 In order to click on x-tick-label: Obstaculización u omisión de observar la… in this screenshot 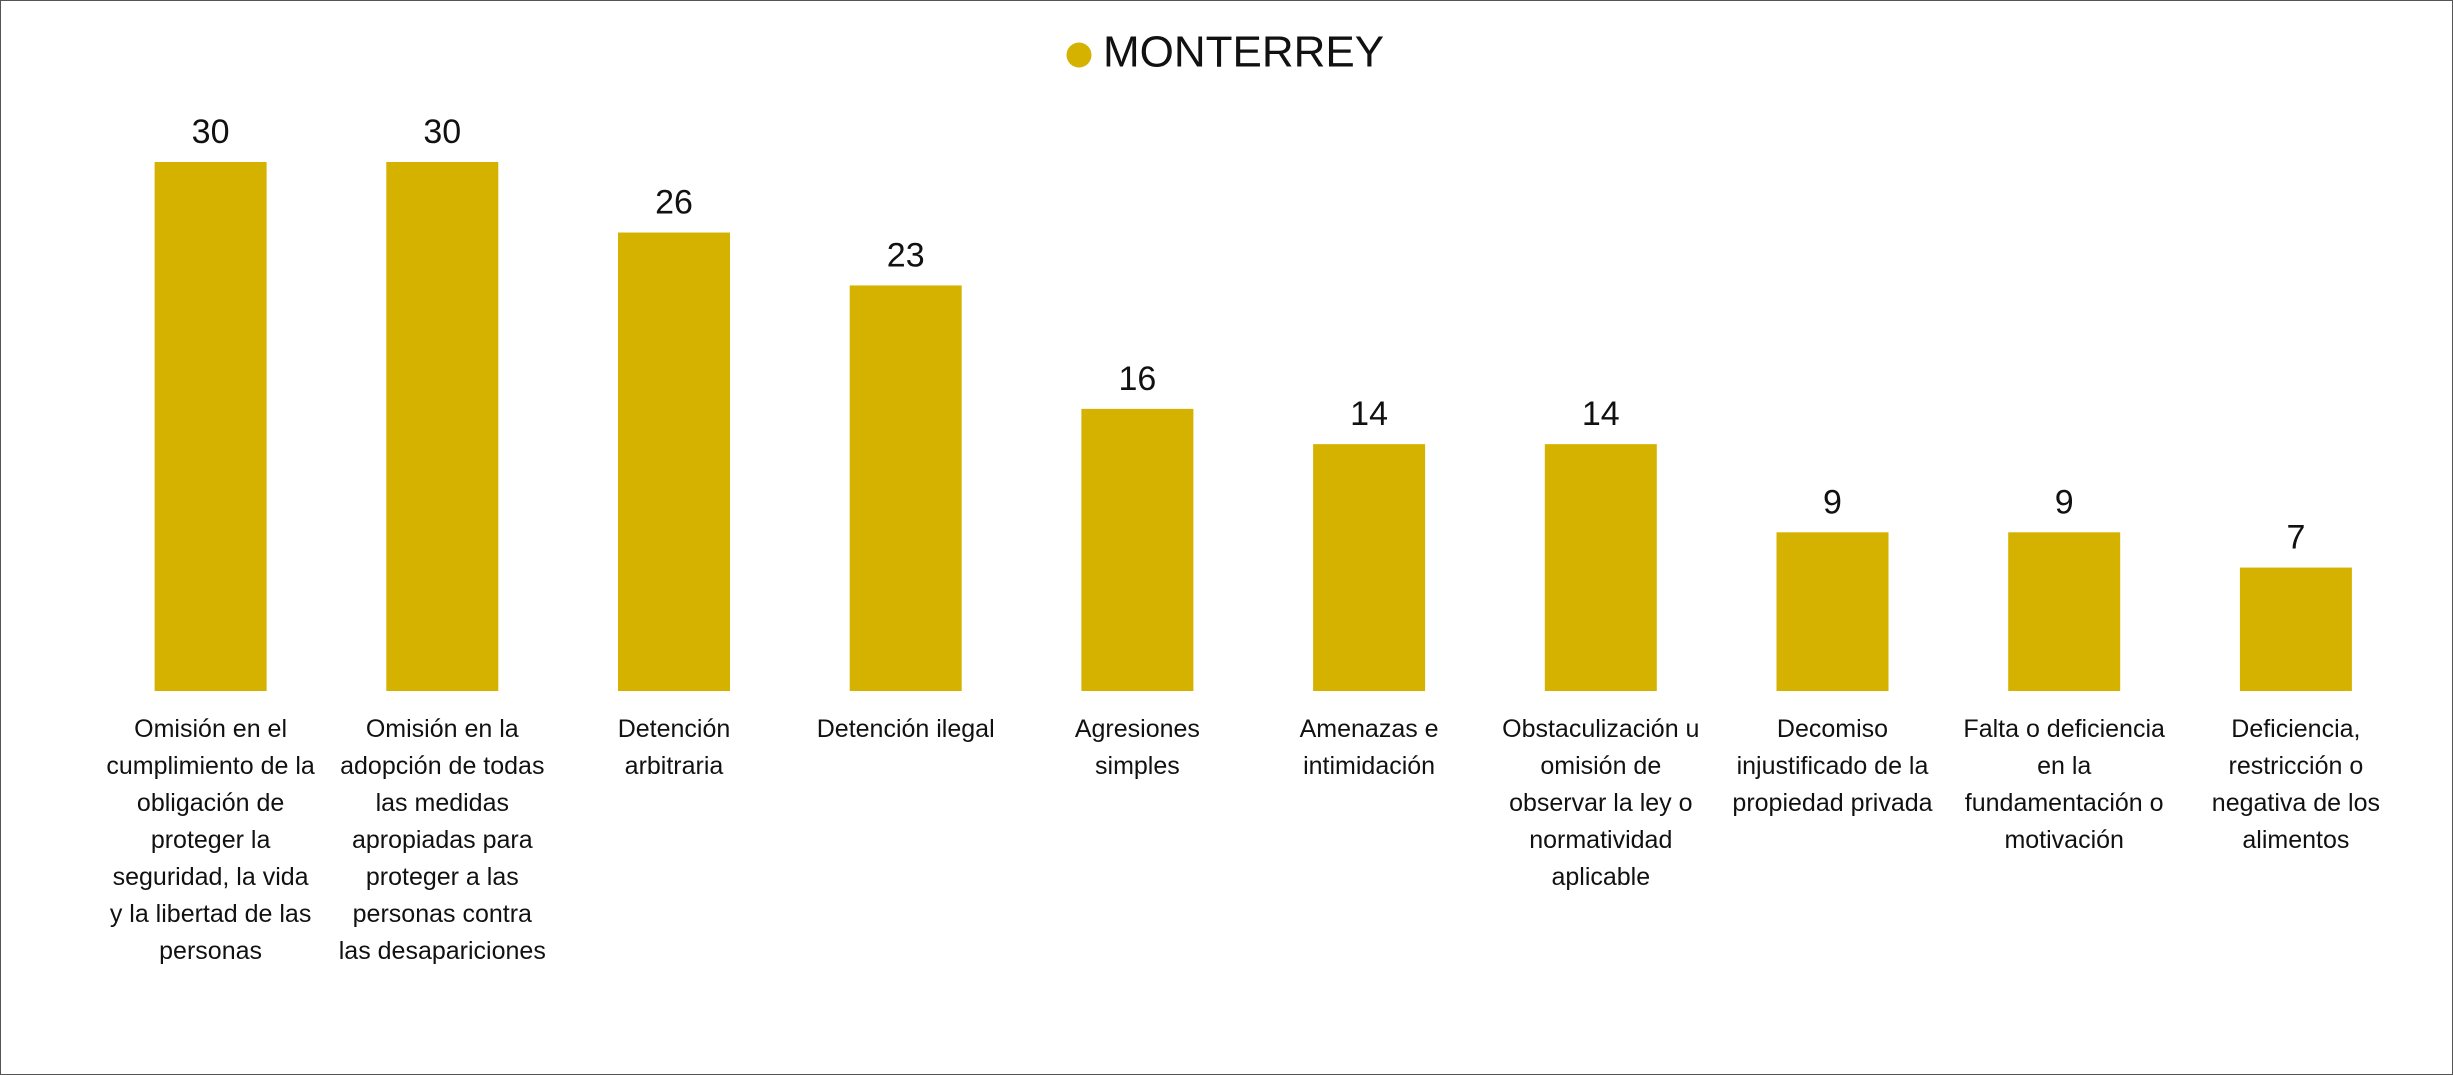, I will do `click(1601, 803)`.